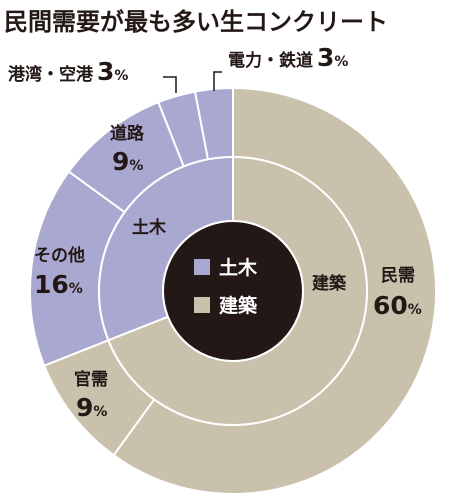 The height and width of the screenshot is (504, 450). Describe the element at coordinates (196, 22) in the screenshot. I see `chart-title: 民間需要が最も多い生コンクリート` at that location.